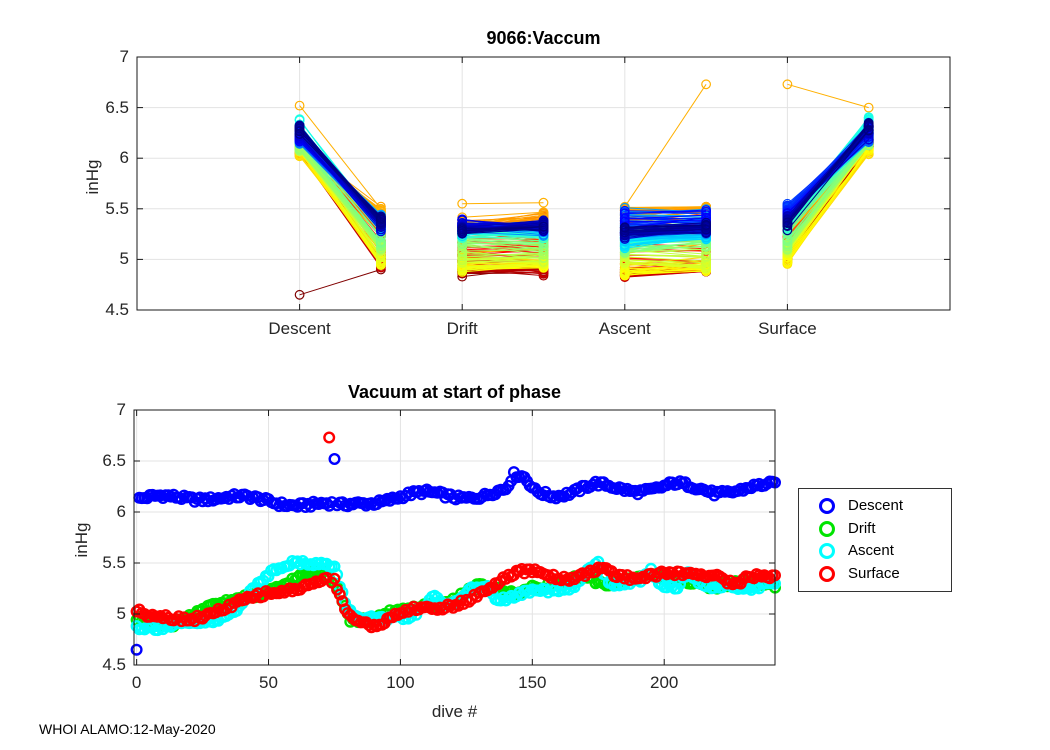 The height and width of the screenshot is (750, 1050). I want to click on bottom-plot-xlabel: dive #, so click(454, 711).